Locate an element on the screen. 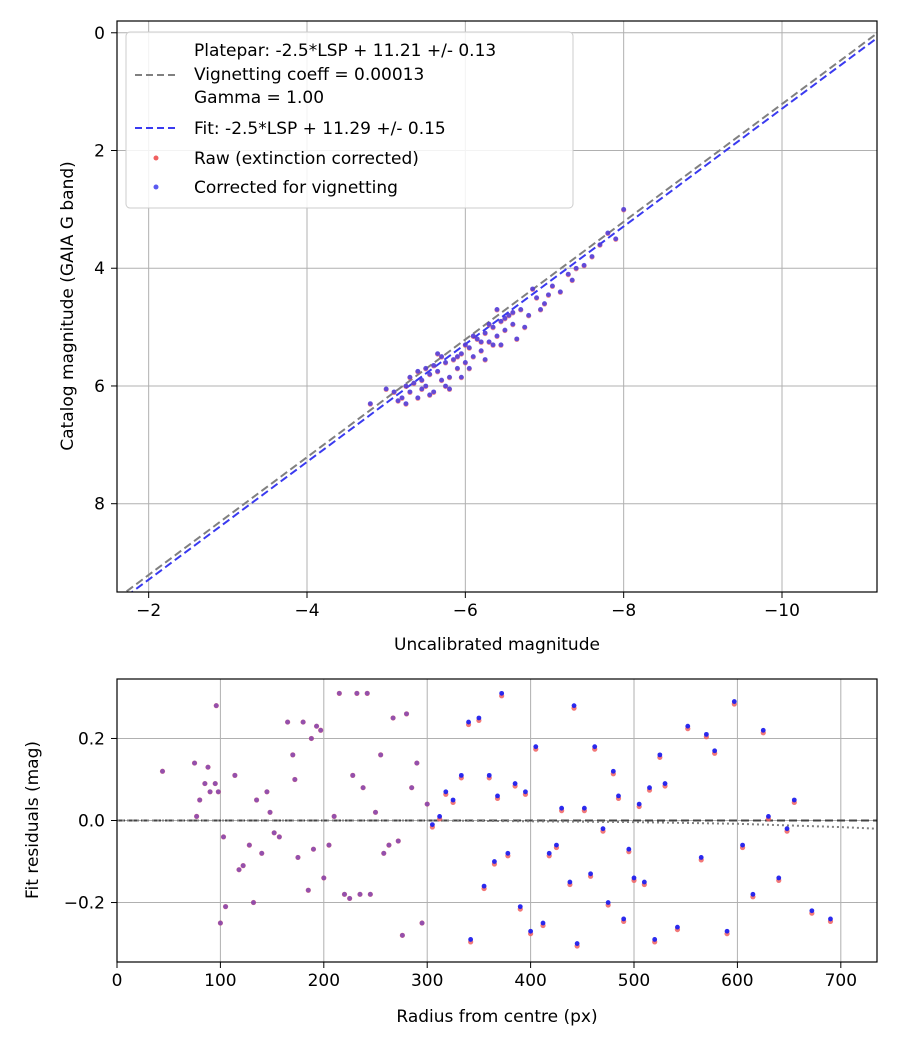 This screenshot has height=1054, width=900. bottom-x-tick-label: 700 is located at coordinates (841, 981).